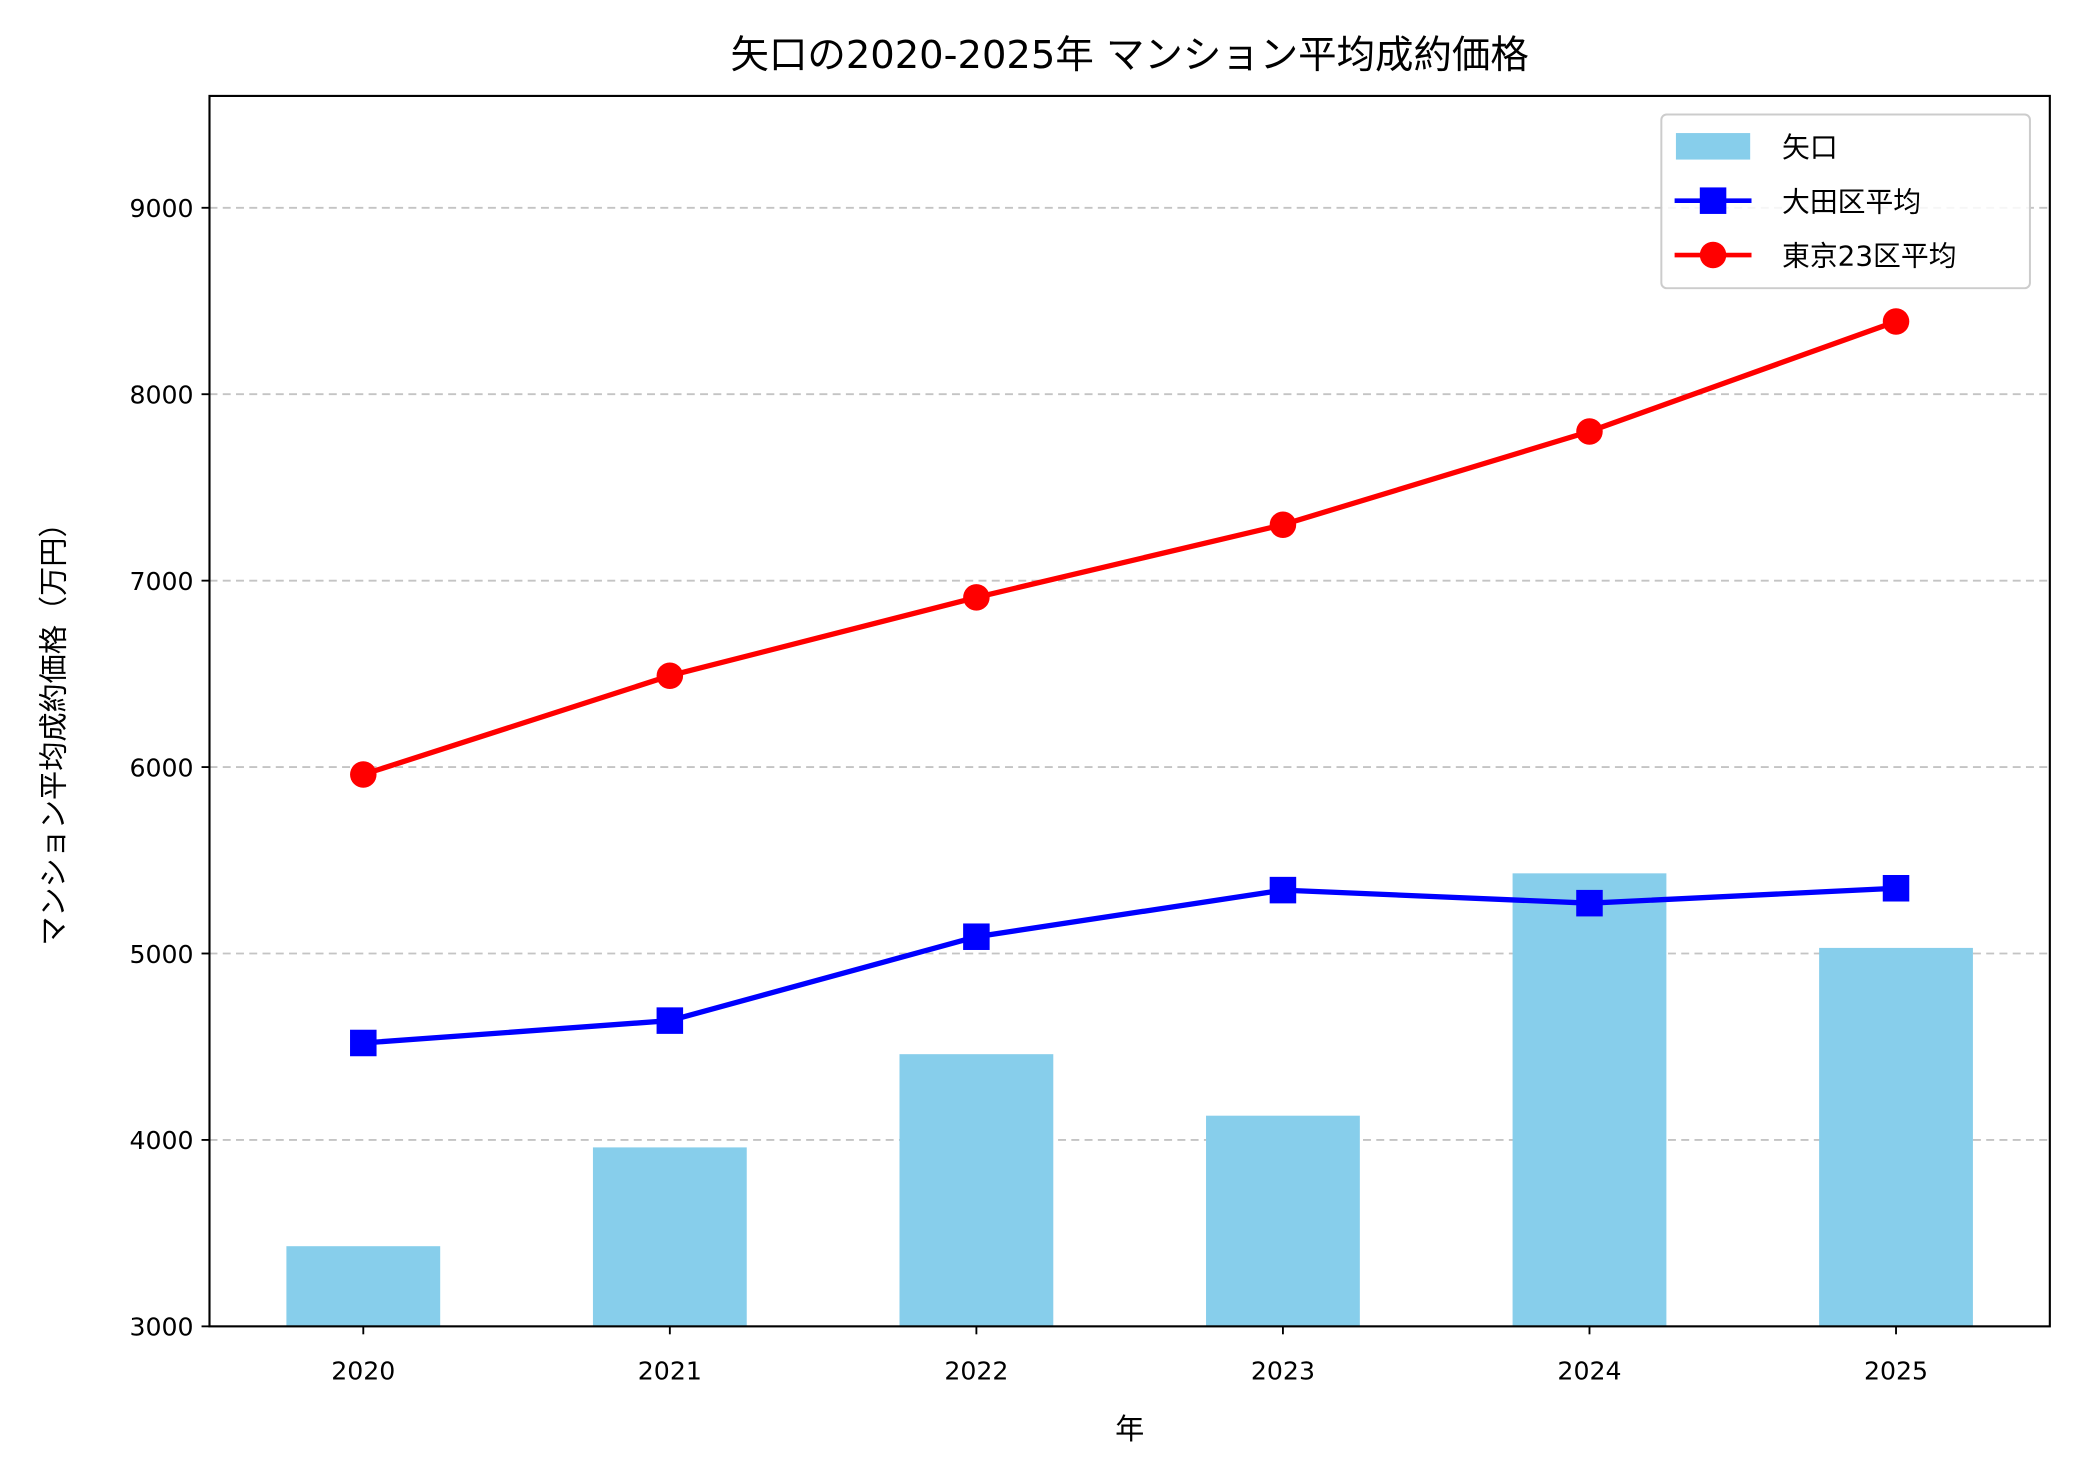 The height and width of the screenshot is (1474, 2079). What do you see at coordinates (976, 1190) in the screenshot?
I see `bar-2022` at bounding box center [976, 1190].